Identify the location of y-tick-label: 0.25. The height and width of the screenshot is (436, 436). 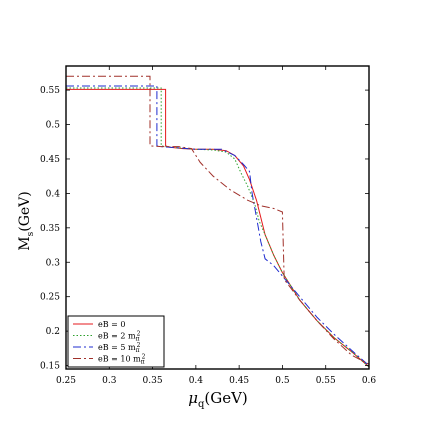
(50, 298).